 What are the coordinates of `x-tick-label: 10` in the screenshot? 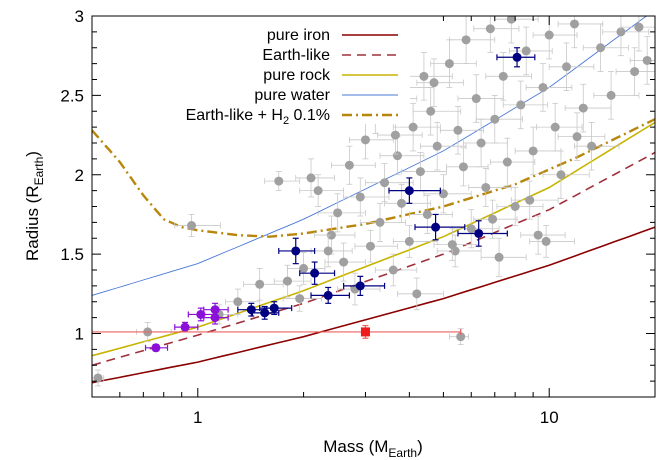 It's located at (549, 417).